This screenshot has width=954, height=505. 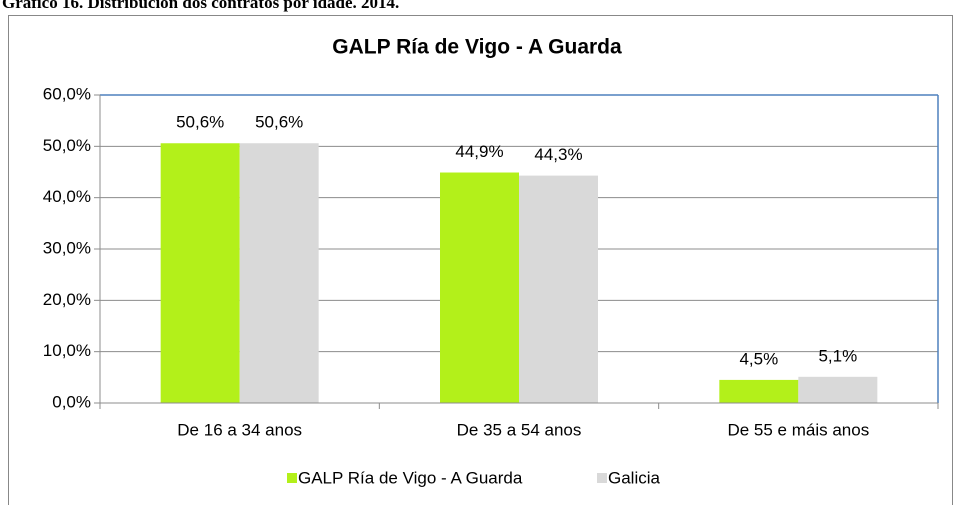 I want to click on y-tick-label: 30,0%, so click(x=67, y=247).